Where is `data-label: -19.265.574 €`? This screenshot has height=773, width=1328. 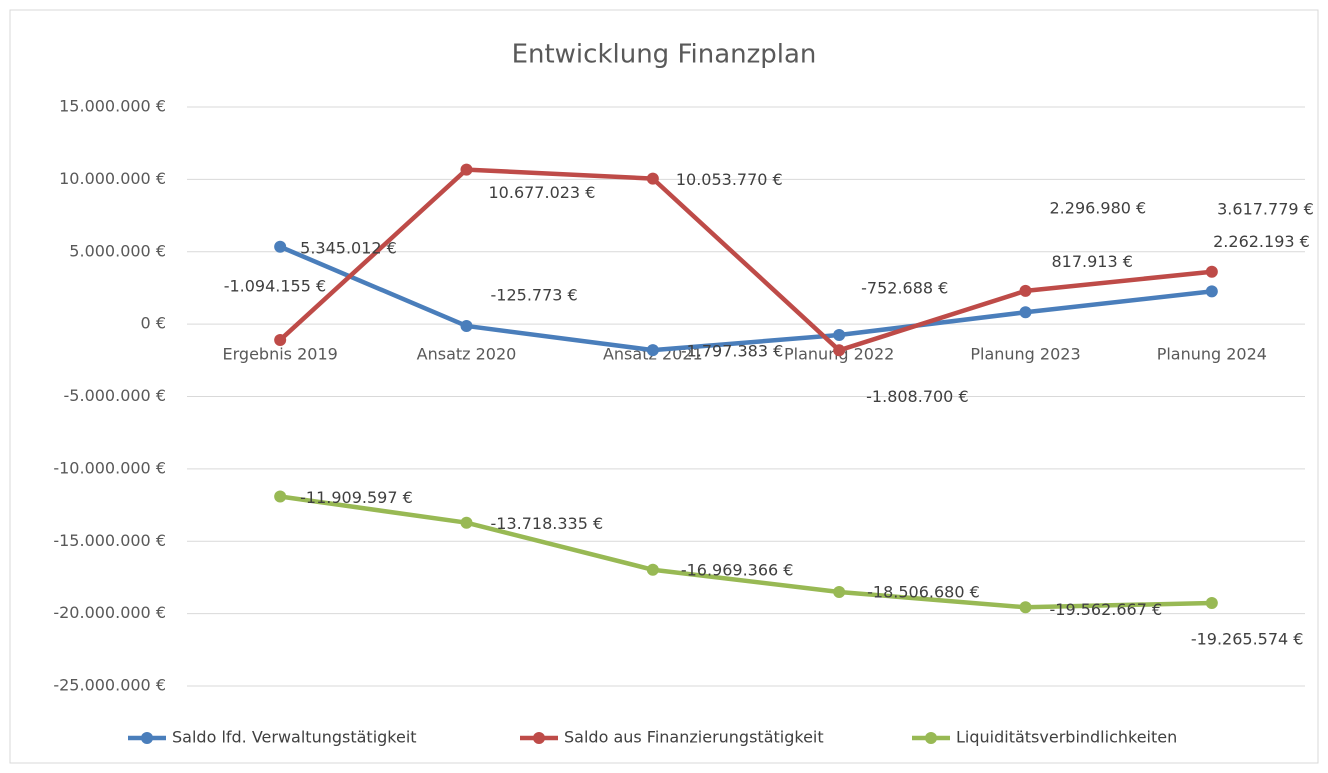 data-label: -19.265.574 € is located at coordinates (1247, 638).